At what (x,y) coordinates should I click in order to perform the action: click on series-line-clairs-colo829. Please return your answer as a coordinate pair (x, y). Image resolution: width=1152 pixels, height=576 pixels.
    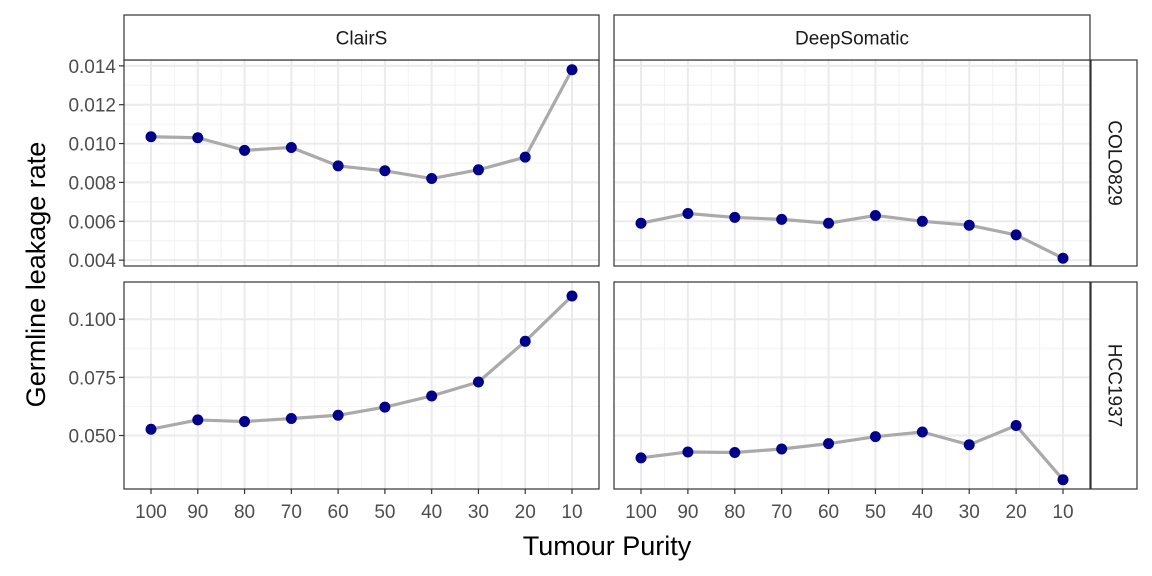
    Looking at the image, I should click on (362, 124).